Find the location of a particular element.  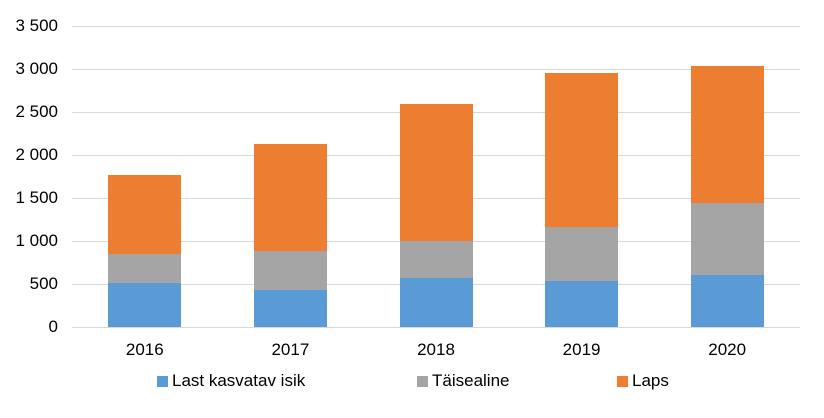

legend-label: Täisealine is located at coordinates (471, 380).